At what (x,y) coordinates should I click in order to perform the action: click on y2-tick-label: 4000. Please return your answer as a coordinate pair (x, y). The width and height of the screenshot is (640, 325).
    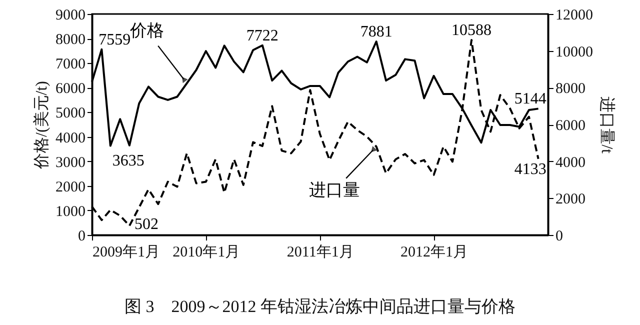
    Looking at the image, I should click on (571, 162).